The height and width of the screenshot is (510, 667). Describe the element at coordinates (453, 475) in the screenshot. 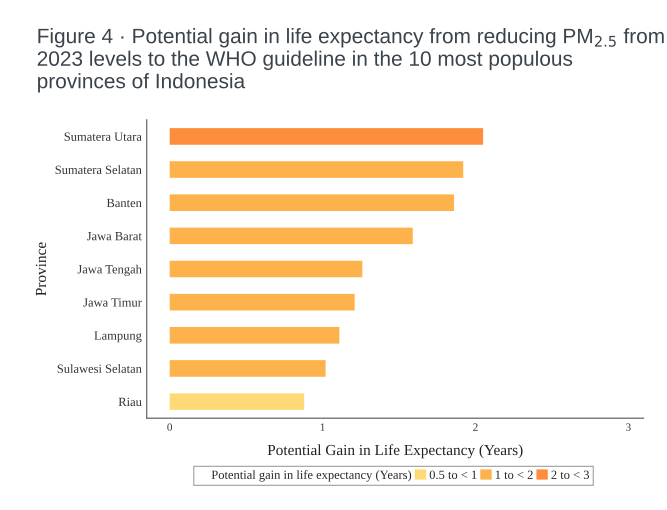

I see `legend-label: 0.5 to < 1` at that location.